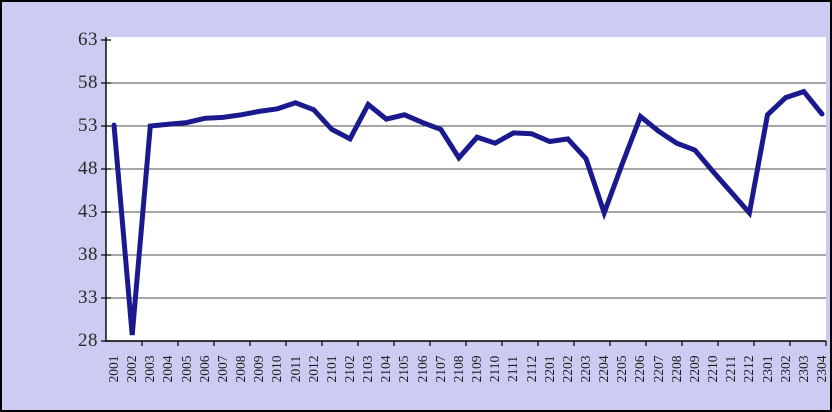 The height and width of the screenshot is (412, 832). What do you see at coordinates (88, 297) in the screenshot?
I see `y-tick-label: 33` at bounding box center [88, 297].